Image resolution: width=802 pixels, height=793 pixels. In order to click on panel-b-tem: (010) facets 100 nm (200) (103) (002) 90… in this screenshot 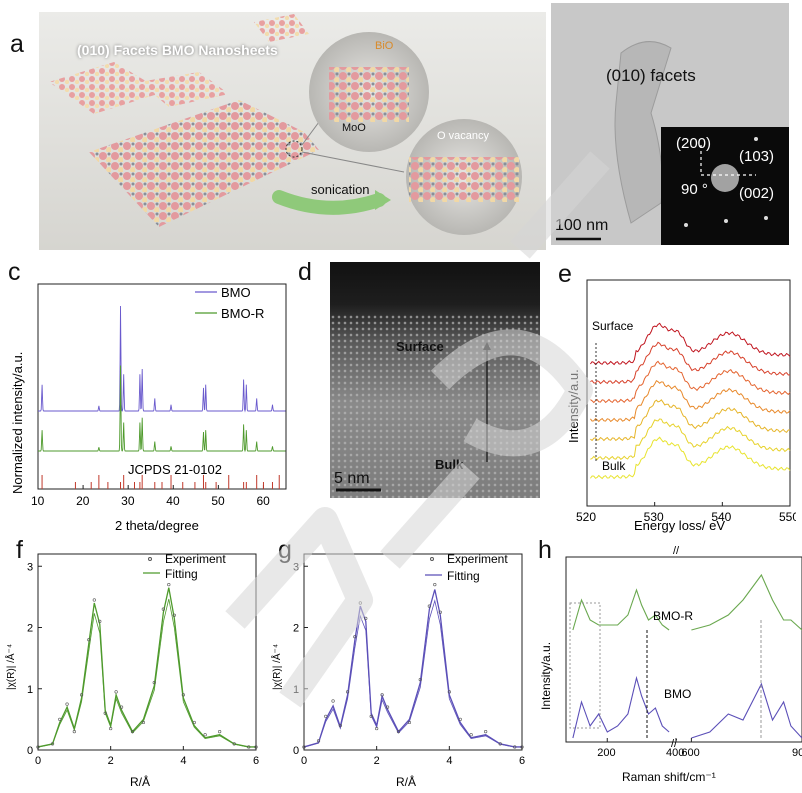, I will do `click(670, 124)`.